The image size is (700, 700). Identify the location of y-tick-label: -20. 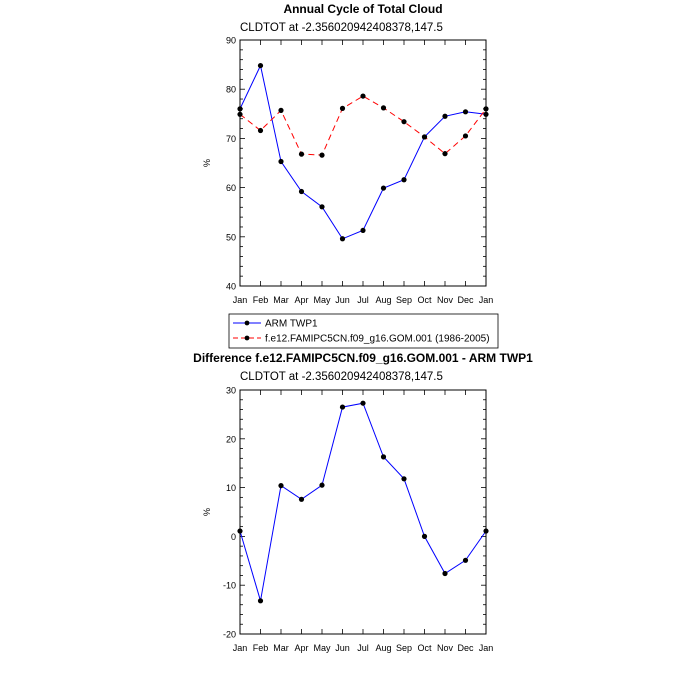
(229, 635).